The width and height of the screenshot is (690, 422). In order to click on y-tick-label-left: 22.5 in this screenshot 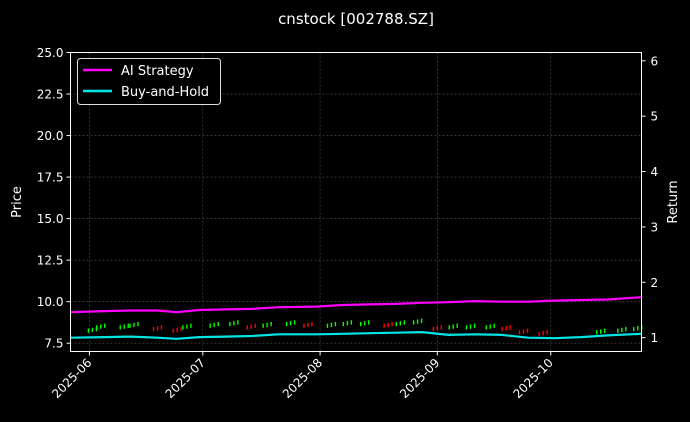, I will do `click(50, 95)`.